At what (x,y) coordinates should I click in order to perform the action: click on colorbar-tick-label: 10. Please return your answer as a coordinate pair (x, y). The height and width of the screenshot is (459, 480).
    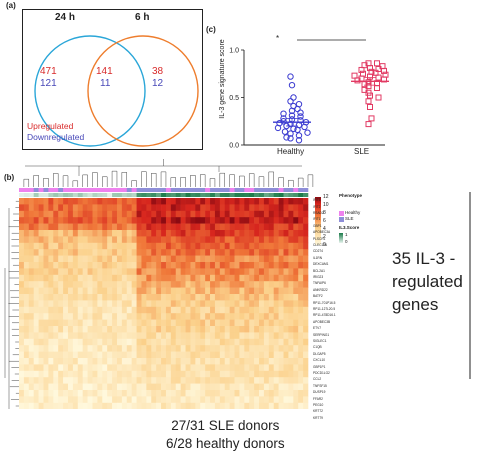
    Looking at the image, I should click on (326, 205).